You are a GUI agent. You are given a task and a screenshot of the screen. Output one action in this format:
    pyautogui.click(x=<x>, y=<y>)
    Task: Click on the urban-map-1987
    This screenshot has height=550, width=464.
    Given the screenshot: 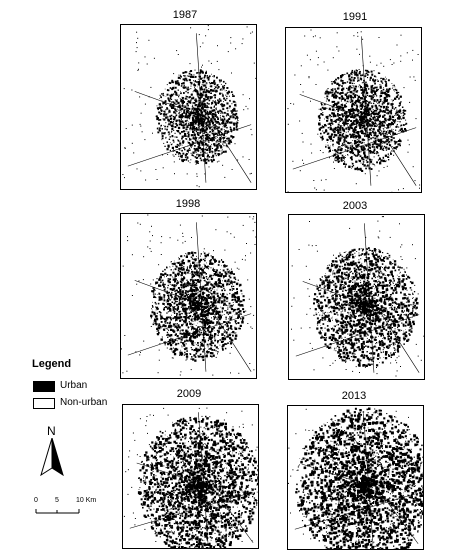 What is the action you would take?
    pyautogui.click(x=188, y=107)
    